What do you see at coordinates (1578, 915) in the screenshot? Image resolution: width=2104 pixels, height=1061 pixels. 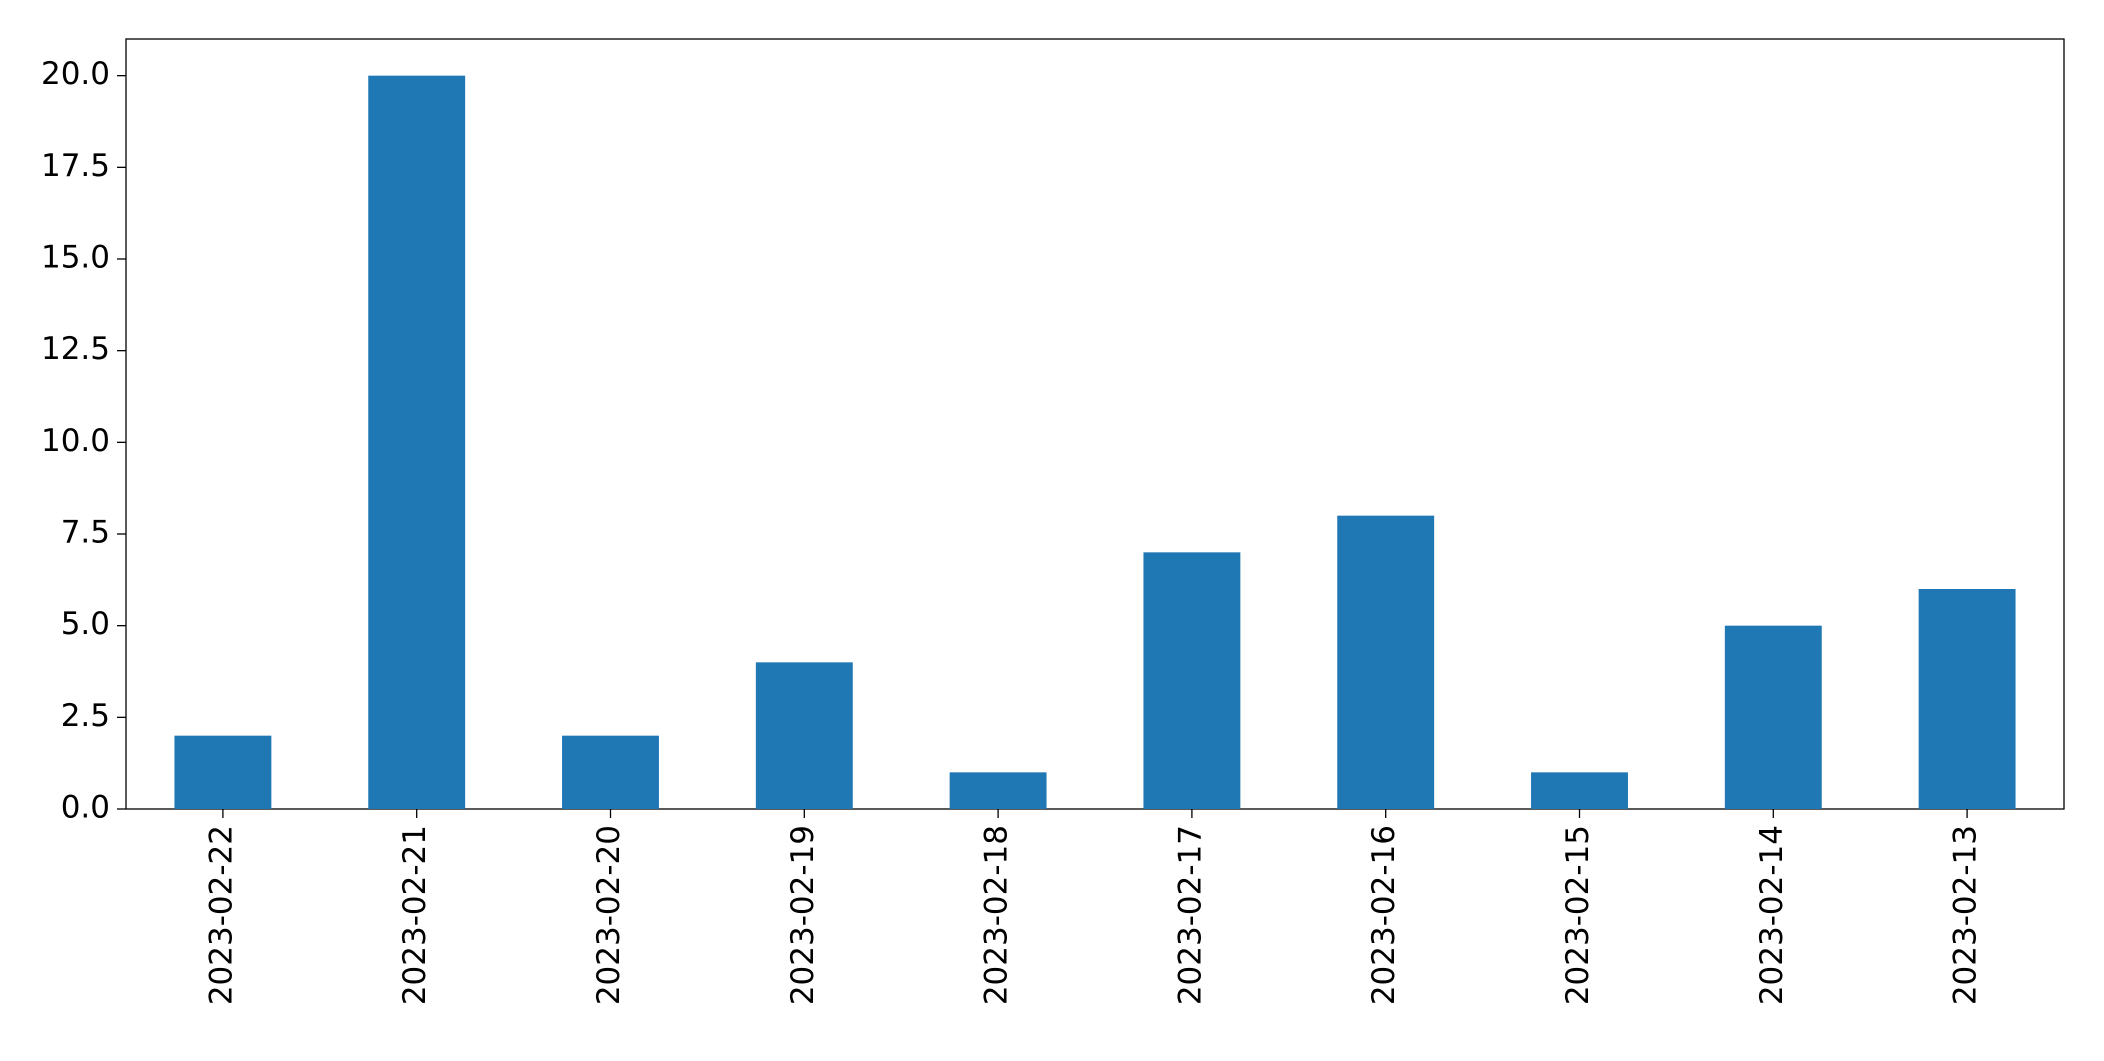 I see `x-tick-label: 2023-02-15` at bounding box center [1578, 915].